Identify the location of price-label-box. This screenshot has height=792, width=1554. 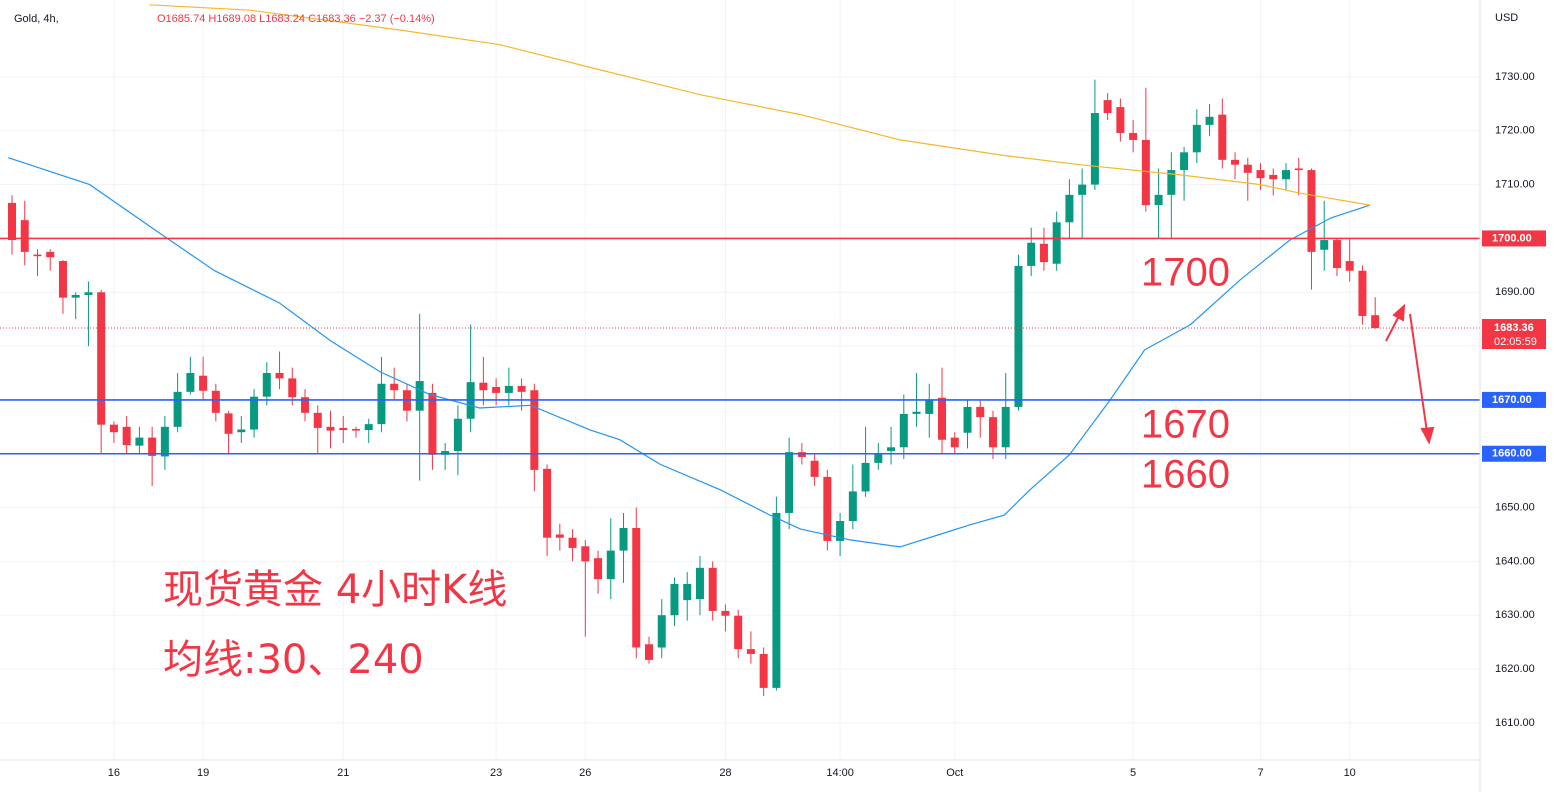
(1514, 334).